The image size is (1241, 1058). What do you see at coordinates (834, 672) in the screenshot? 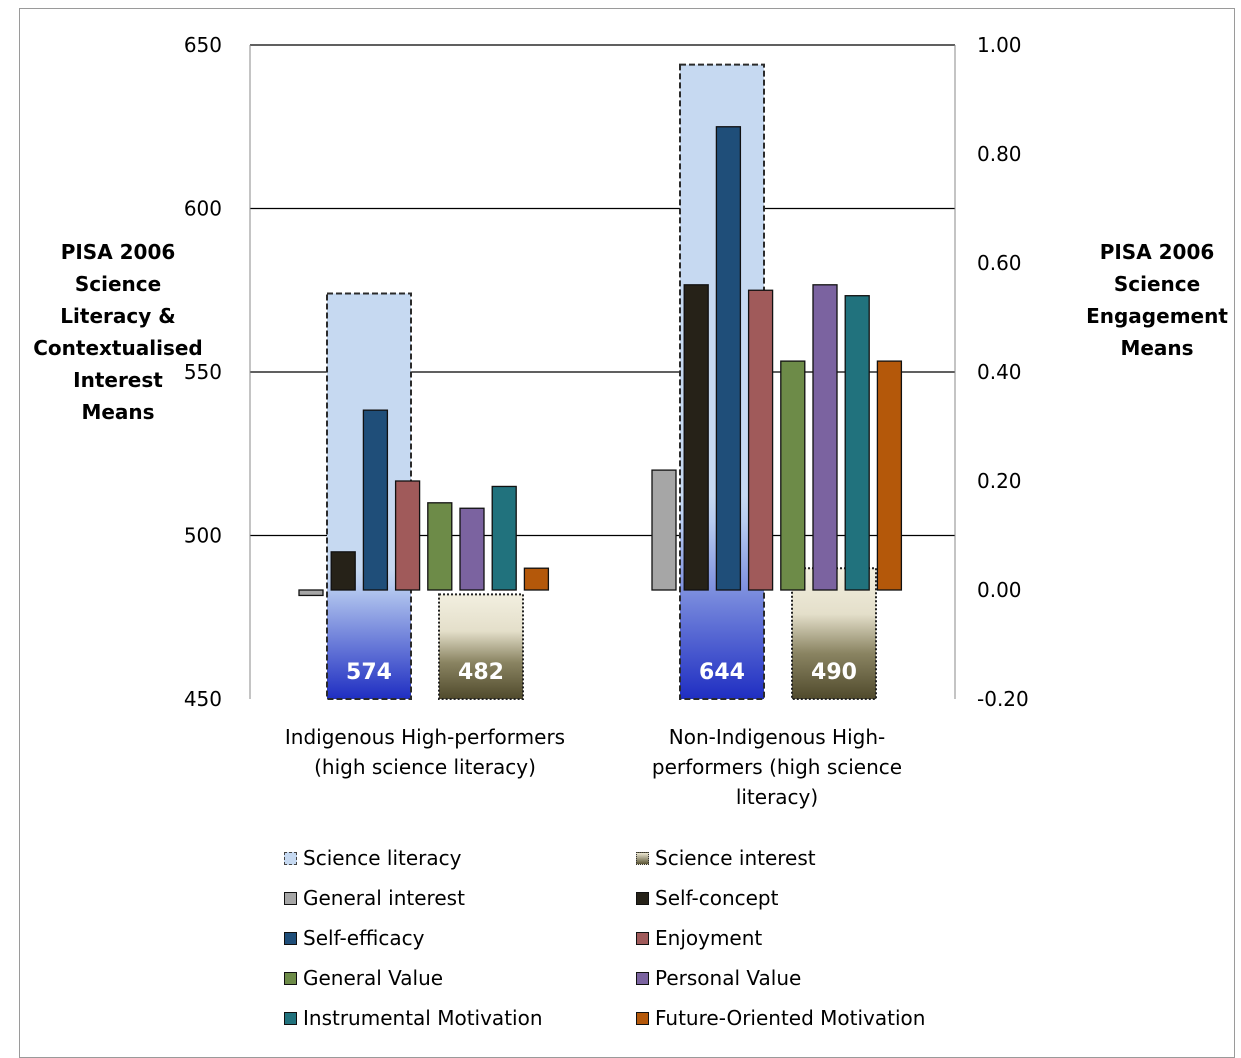
I see `data-label-science-interest: 490` at bounding box center [834, 672].